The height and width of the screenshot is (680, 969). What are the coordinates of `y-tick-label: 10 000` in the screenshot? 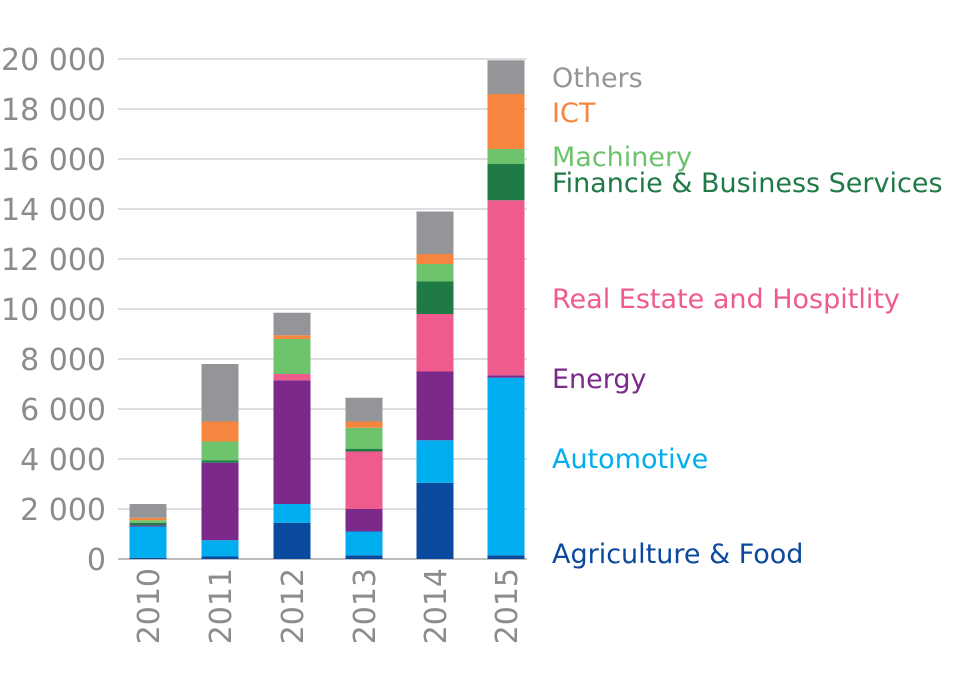 It's located at (53, 310).